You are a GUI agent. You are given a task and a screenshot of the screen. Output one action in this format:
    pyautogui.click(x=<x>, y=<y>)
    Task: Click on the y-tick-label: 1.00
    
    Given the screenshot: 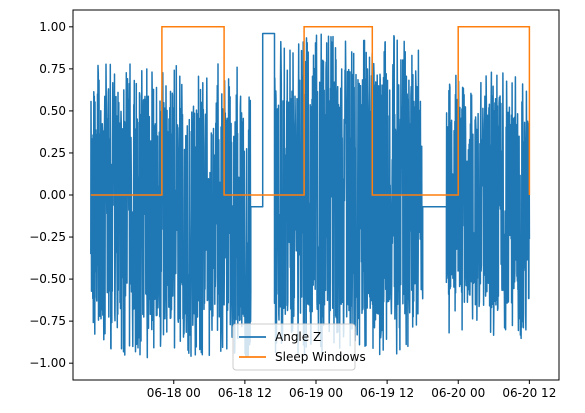 What is the action you would take?
    pyautogui.click(x=52, y=27)
    